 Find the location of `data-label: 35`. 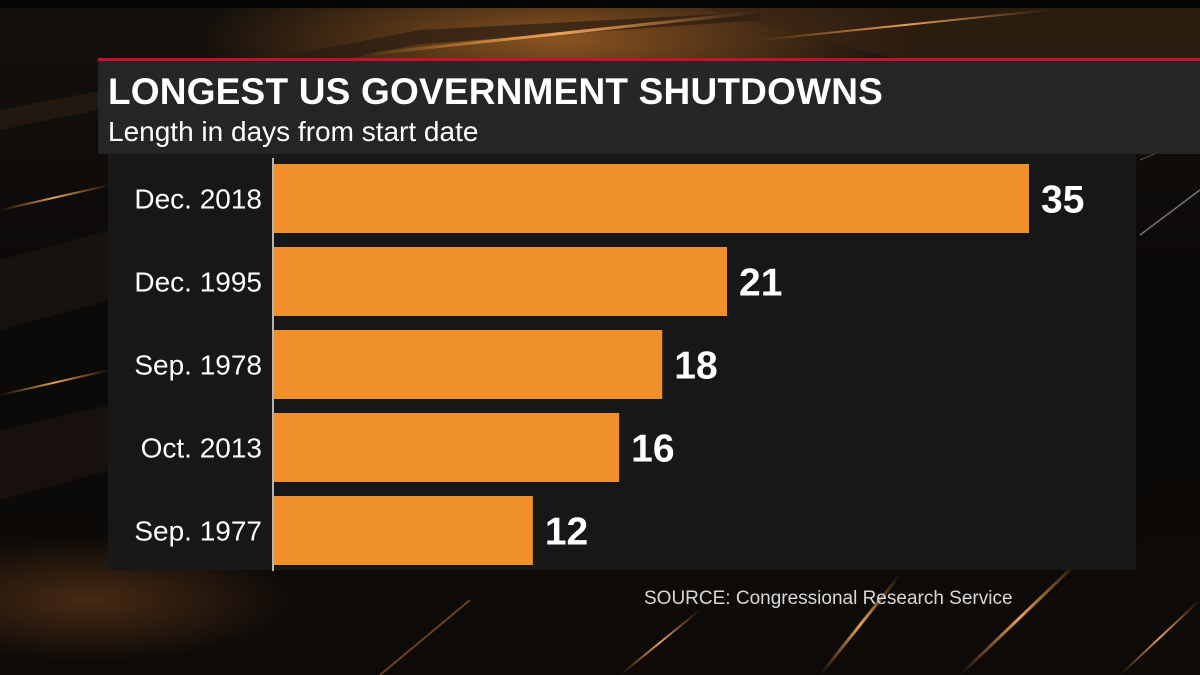

data-label: 35 is located at coordinates (1062, 200).